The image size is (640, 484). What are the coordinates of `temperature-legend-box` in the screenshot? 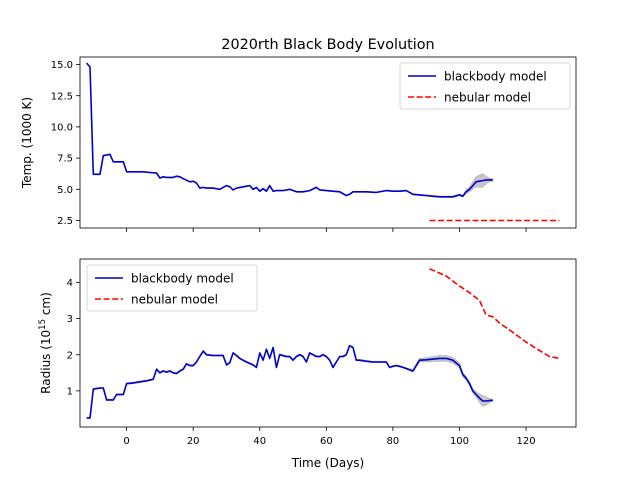 It's located at (485, 86).